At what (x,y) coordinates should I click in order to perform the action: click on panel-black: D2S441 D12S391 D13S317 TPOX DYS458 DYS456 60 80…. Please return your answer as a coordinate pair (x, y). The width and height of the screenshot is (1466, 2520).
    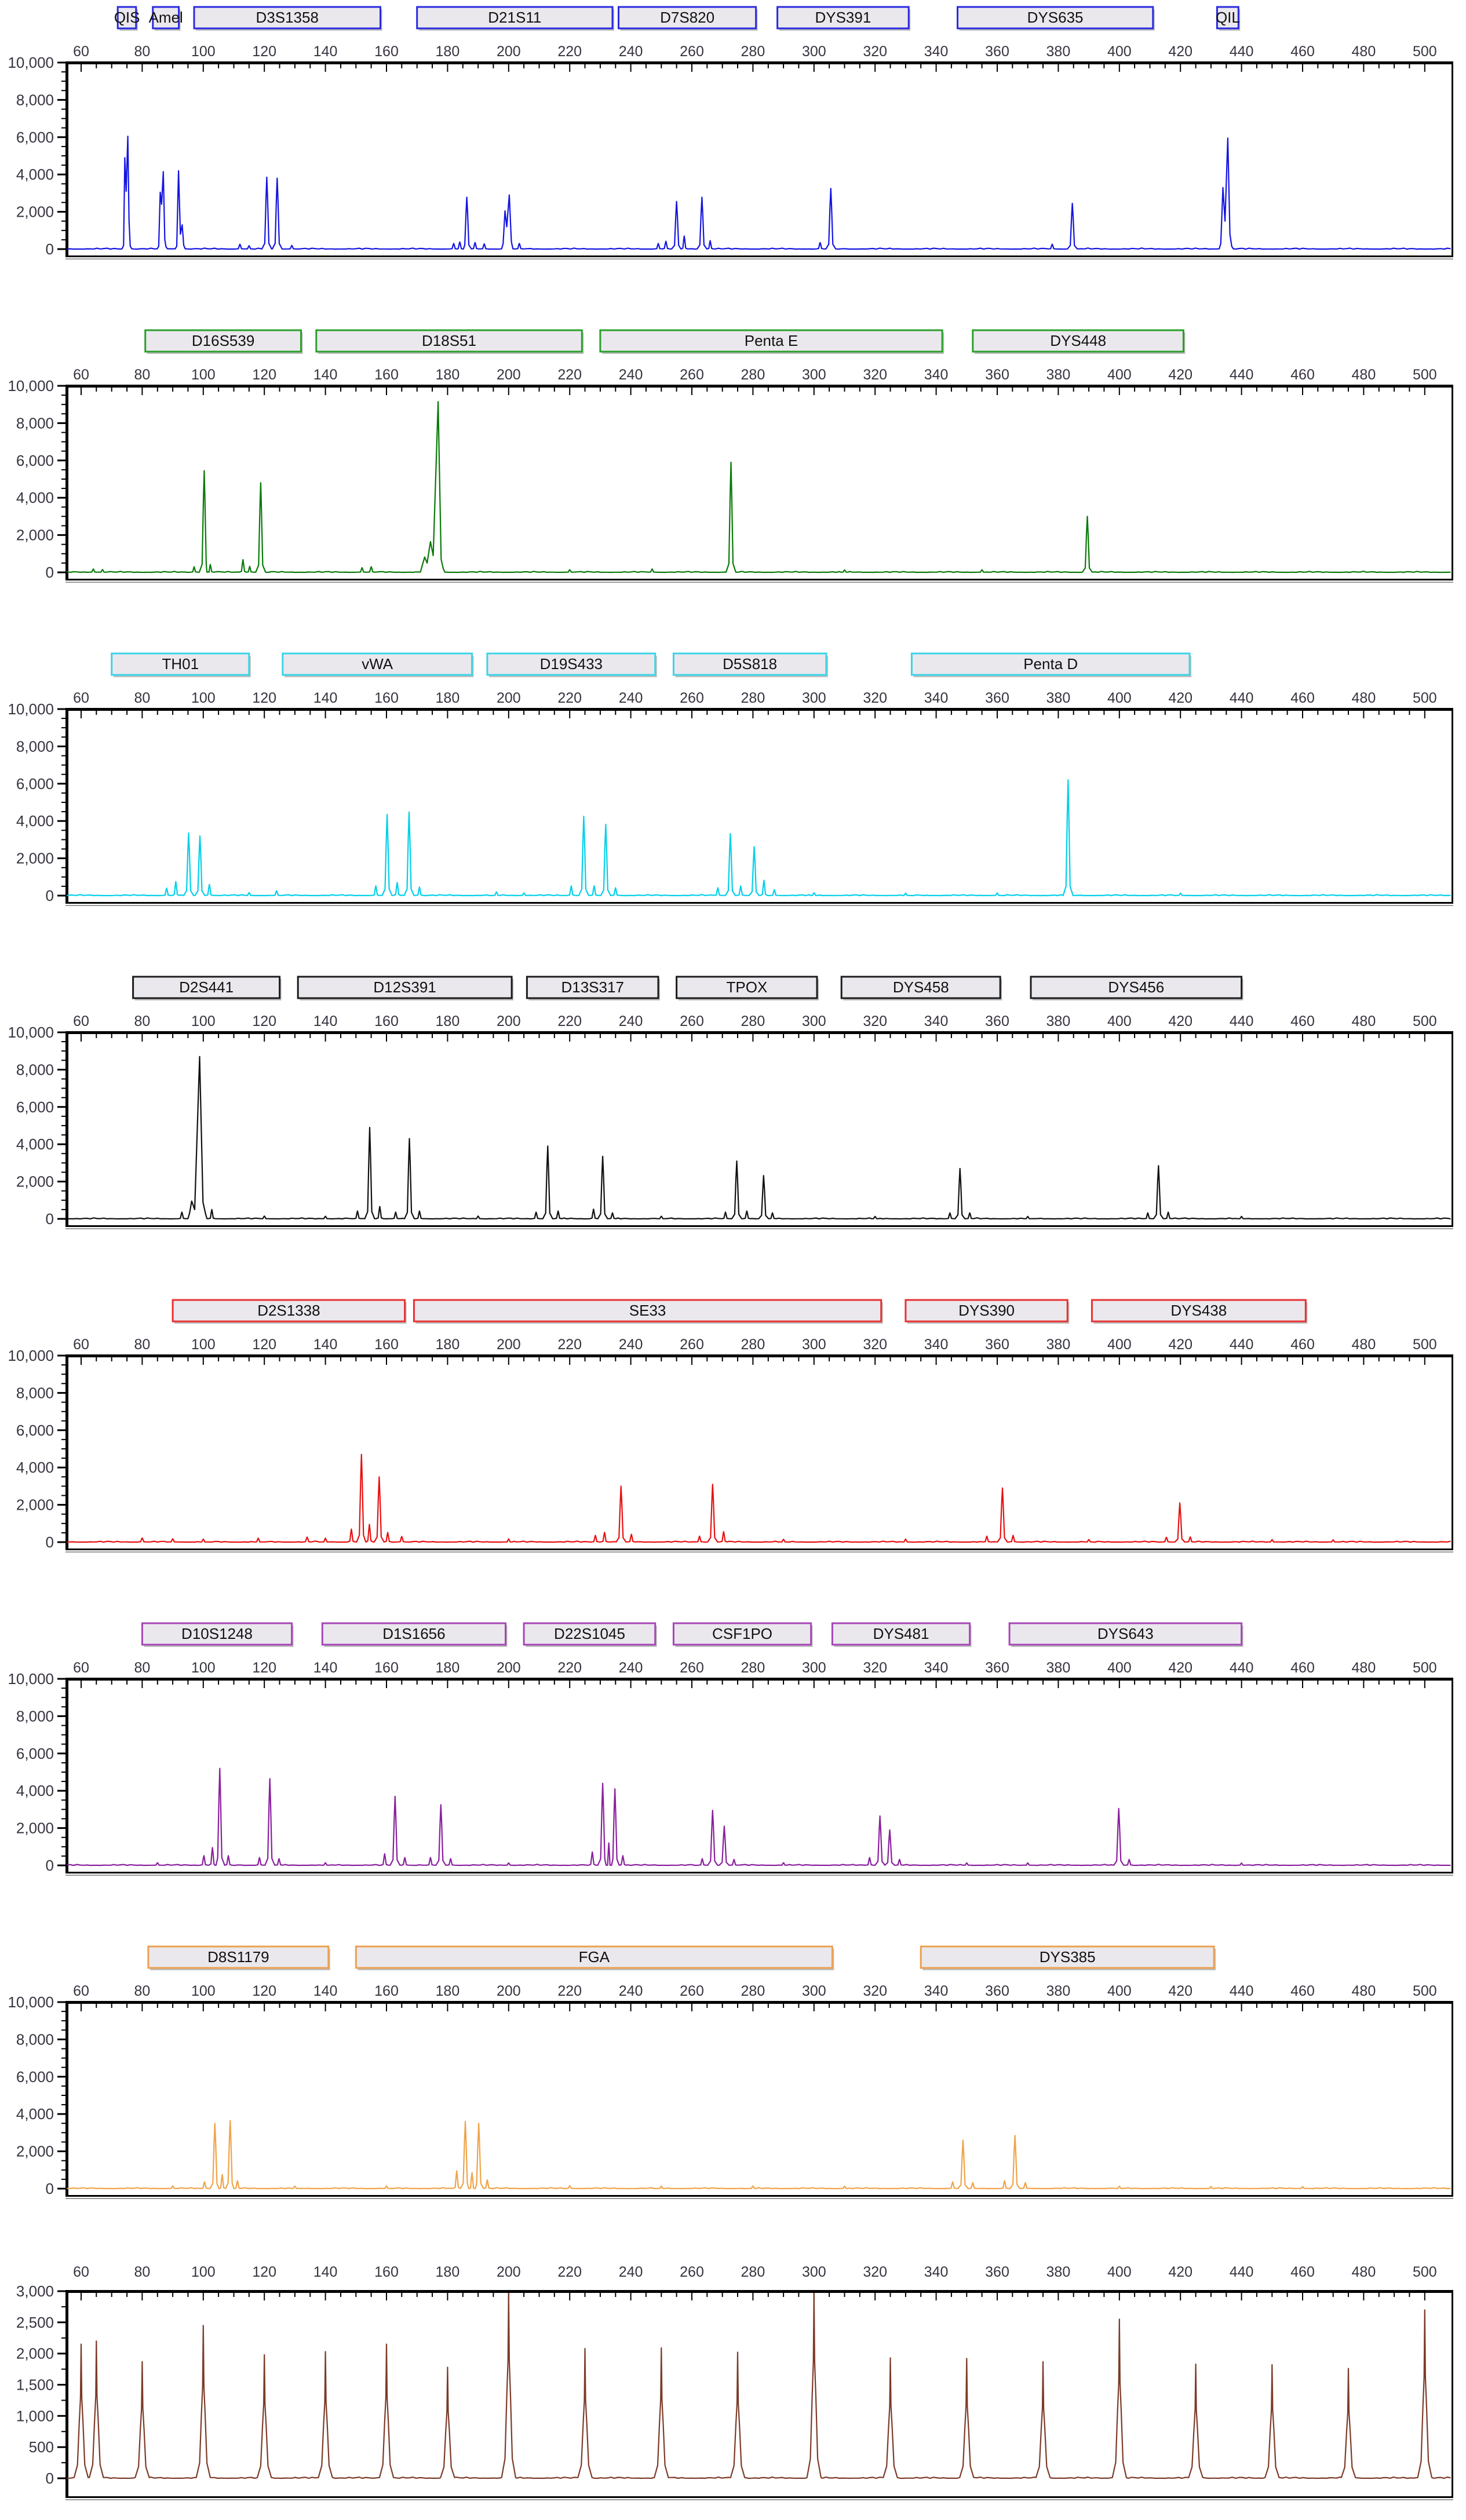
    Looking at the image, I should click on (730, 1102).